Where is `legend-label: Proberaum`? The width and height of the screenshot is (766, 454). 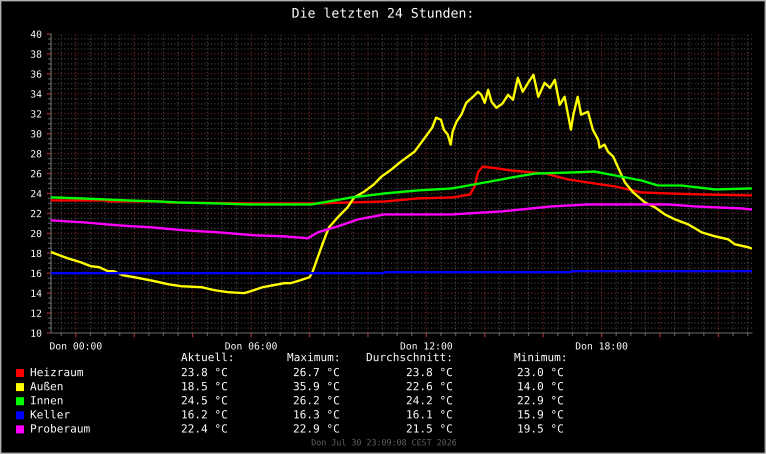 legend-label: Proberaum is located at coordinates (60, 428).